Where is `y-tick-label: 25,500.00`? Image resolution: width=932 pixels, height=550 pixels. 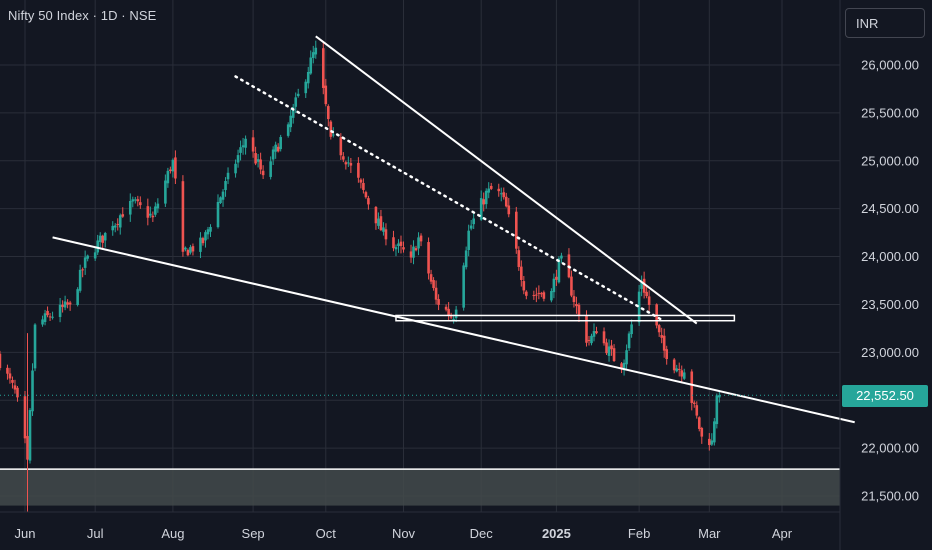
y-tick-label: 25,500.00 is located at coordinates (890, 112).